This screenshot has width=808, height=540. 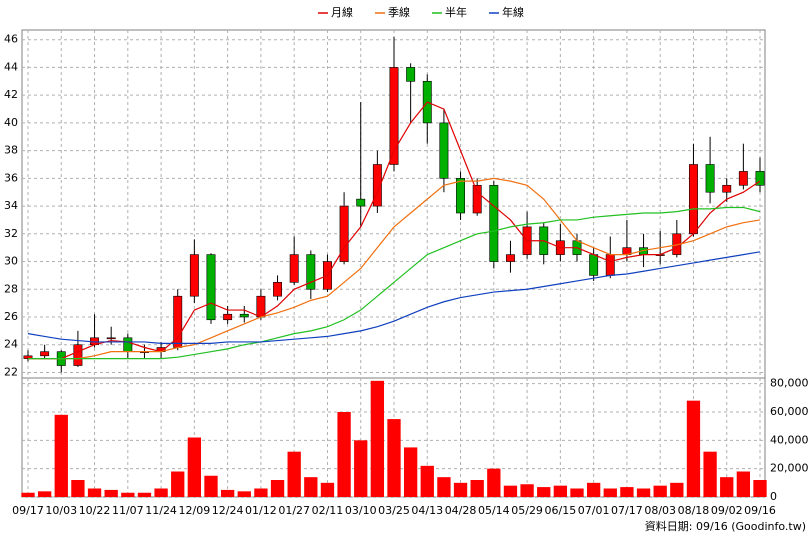 I want to click on y-tick-label: 28, so click(x=11, y=288).